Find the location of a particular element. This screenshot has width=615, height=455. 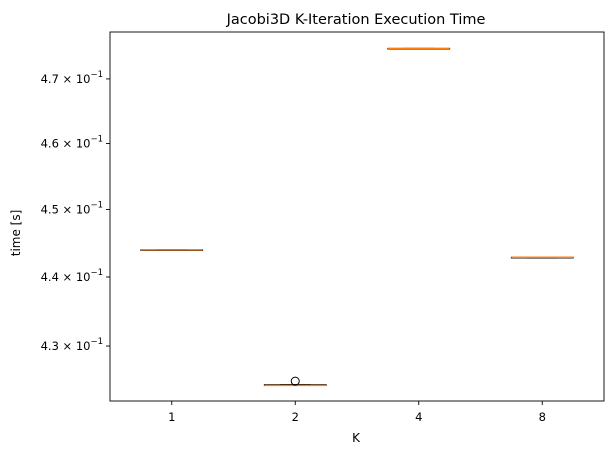

y-tick-label-4.7: 4.7 × 10⁻¹ is located at coordinates (72, 78).